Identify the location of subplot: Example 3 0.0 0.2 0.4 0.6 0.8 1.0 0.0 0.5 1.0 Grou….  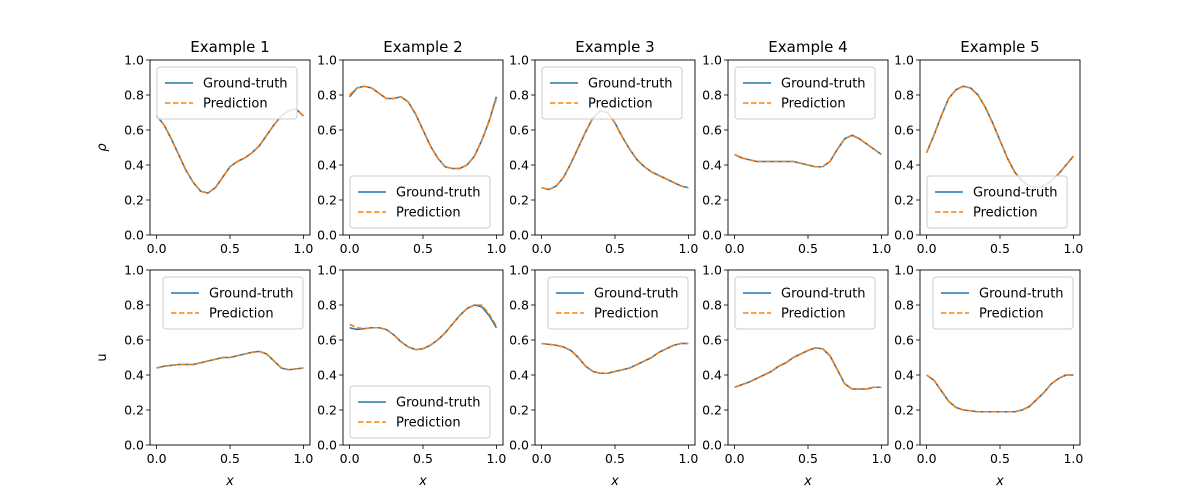
(603, 147).